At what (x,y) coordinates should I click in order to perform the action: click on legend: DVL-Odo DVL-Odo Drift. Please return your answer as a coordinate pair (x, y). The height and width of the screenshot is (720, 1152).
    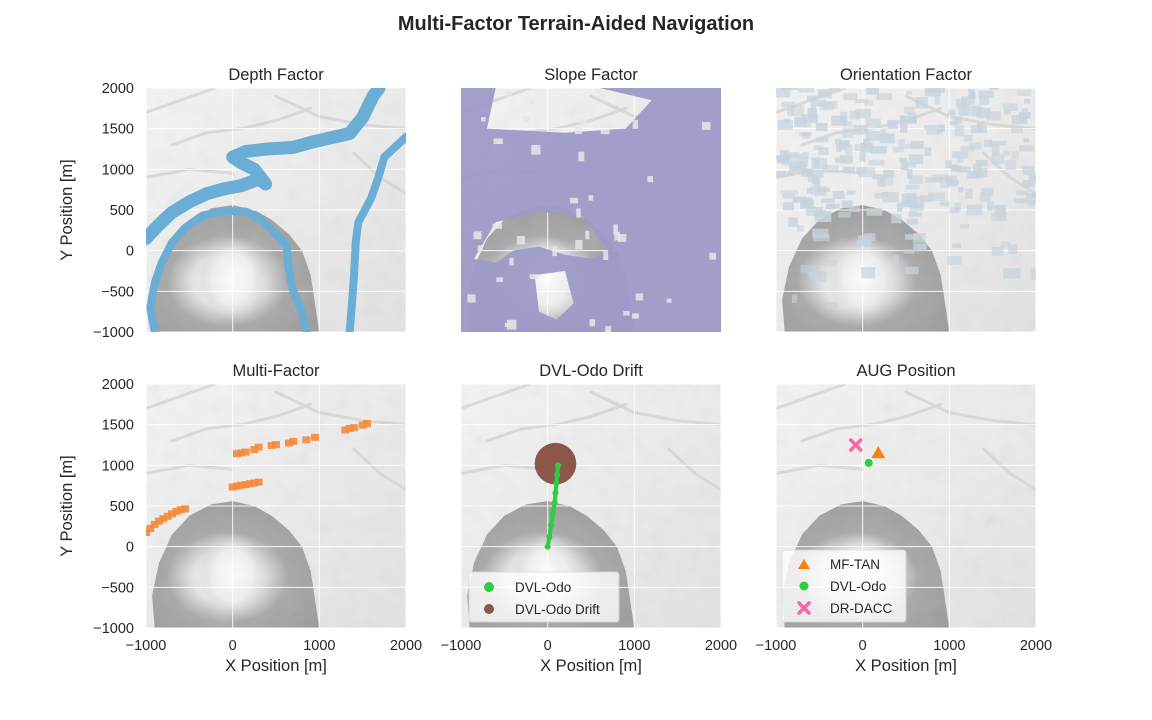
    Looking at the image, I should click on (544, 597).